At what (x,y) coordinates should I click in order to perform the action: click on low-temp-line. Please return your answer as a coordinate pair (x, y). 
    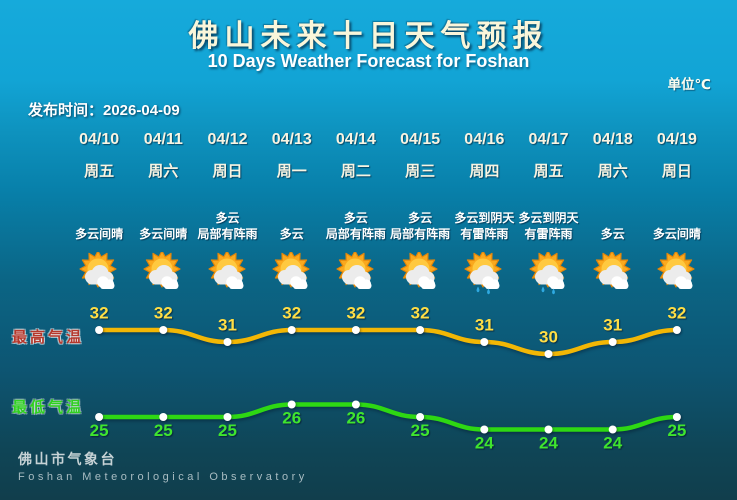
    Looking at the image, I should click on (388, 417).